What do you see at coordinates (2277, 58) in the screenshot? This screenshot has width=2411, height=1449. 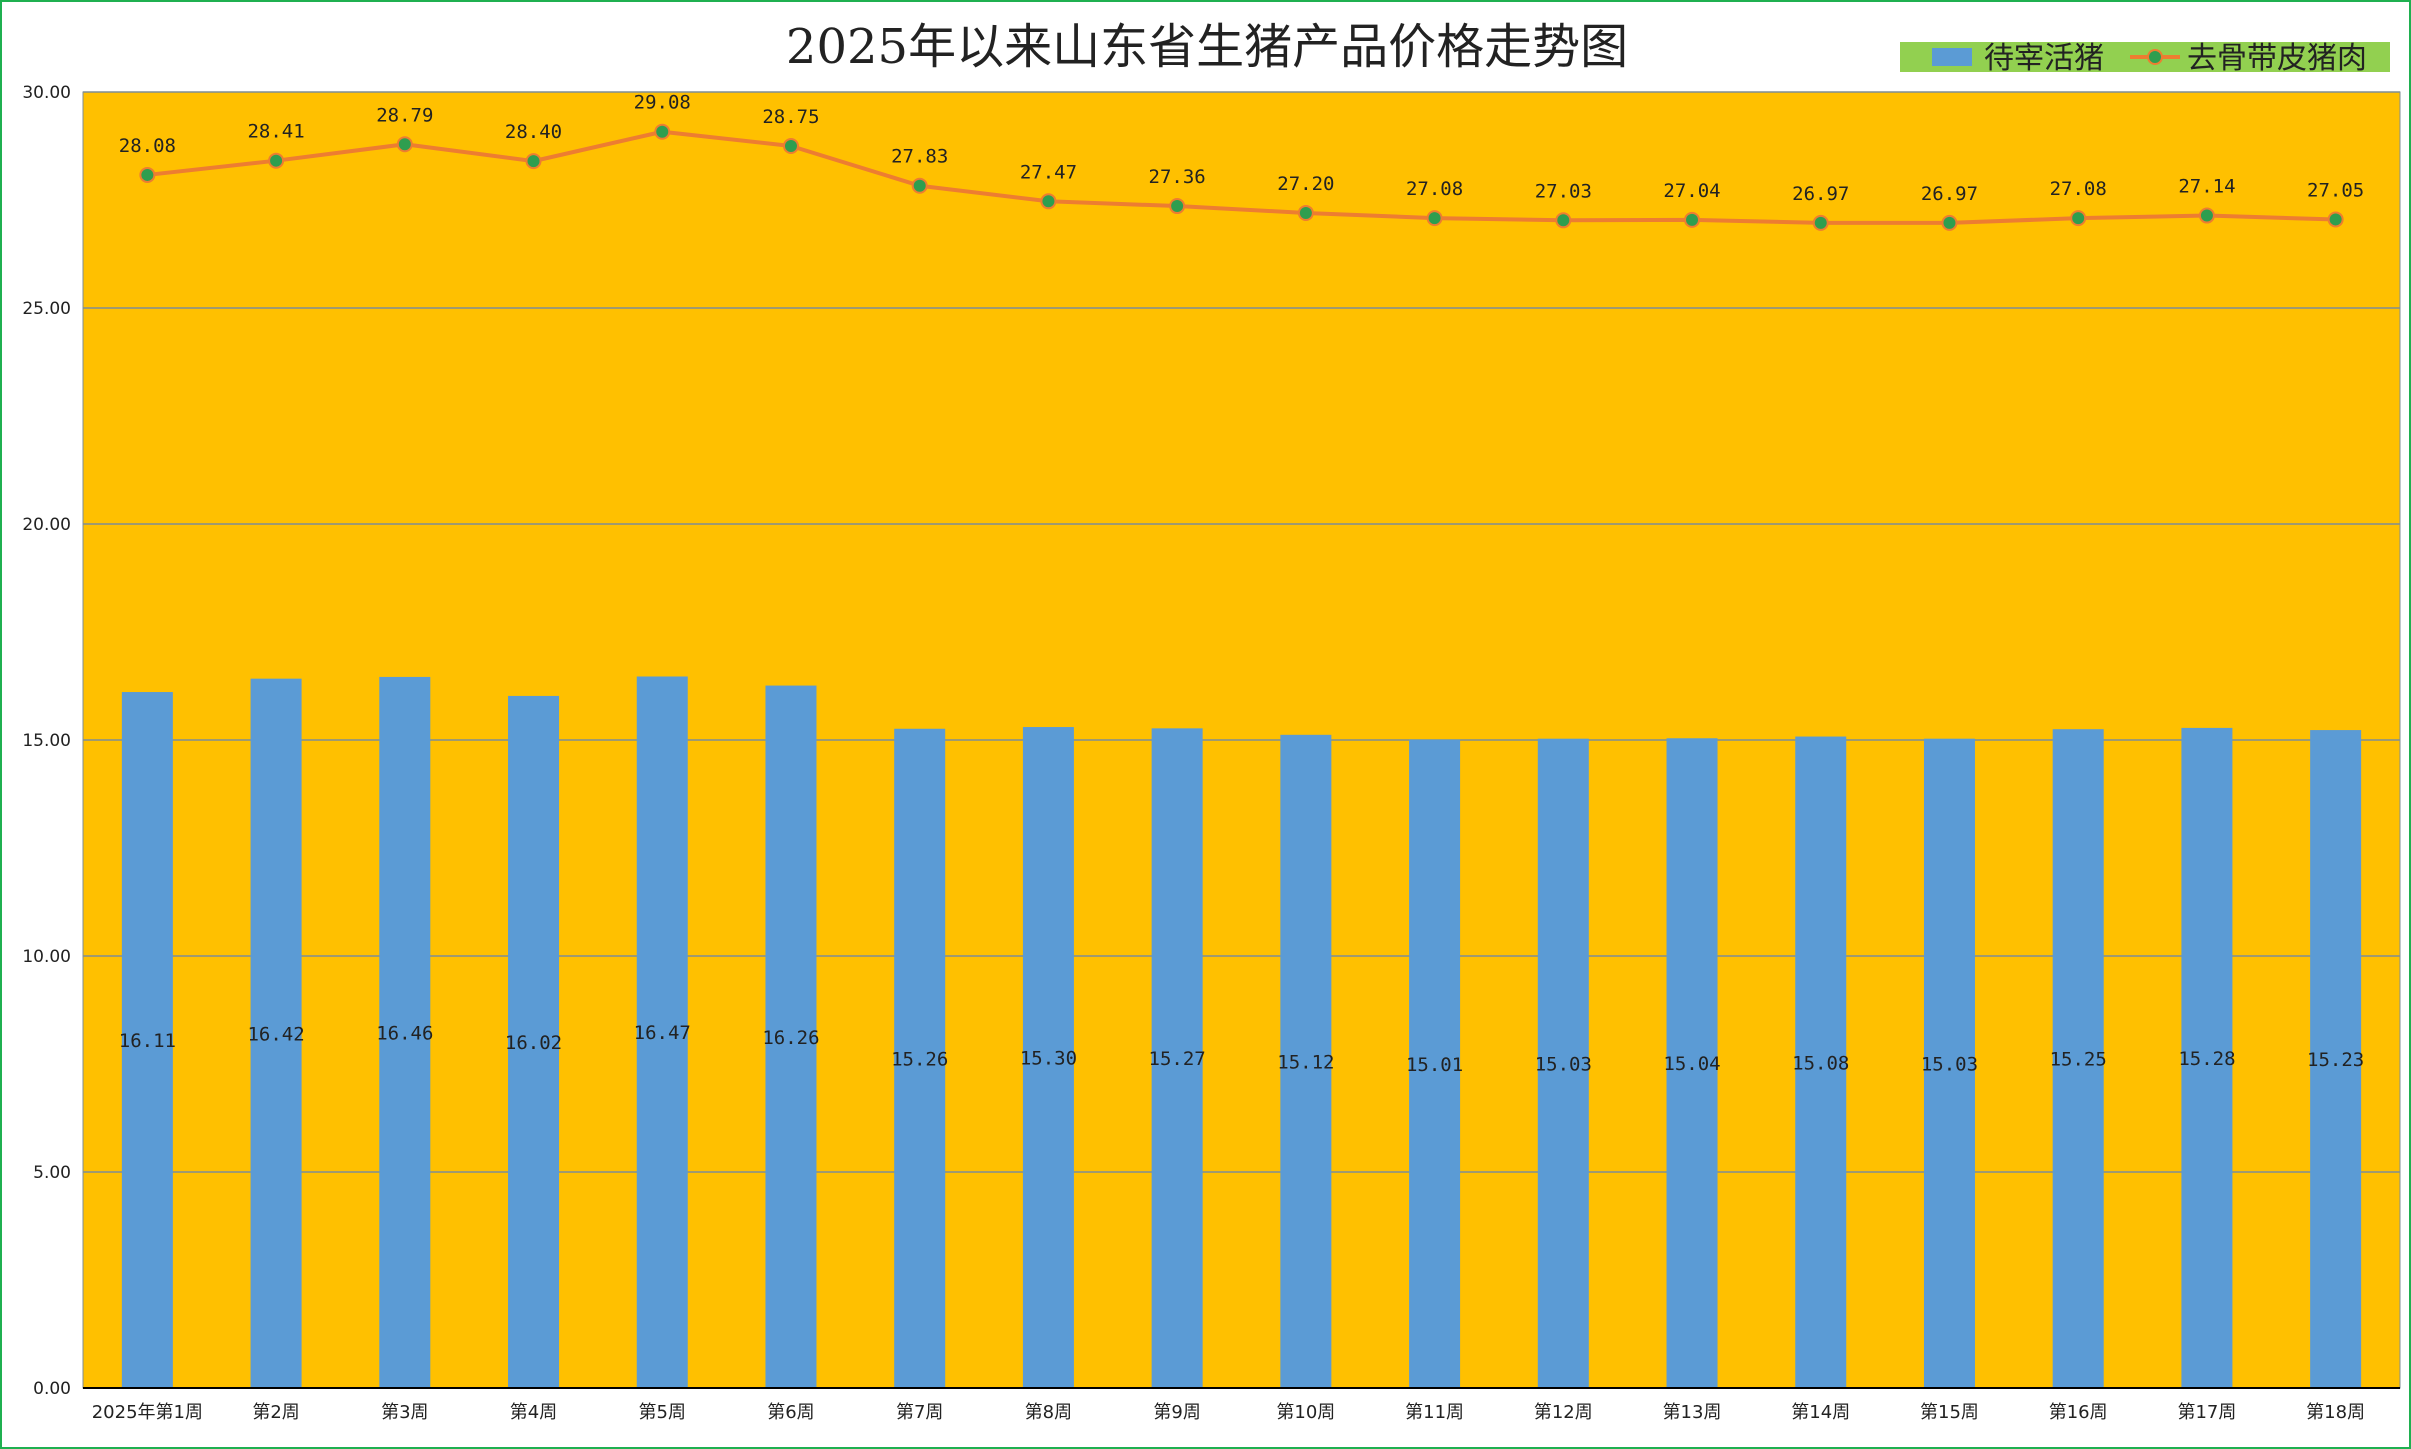 I see `legend-label-line: 去骨带皮猪肉` at bounding box center [2277, 58].